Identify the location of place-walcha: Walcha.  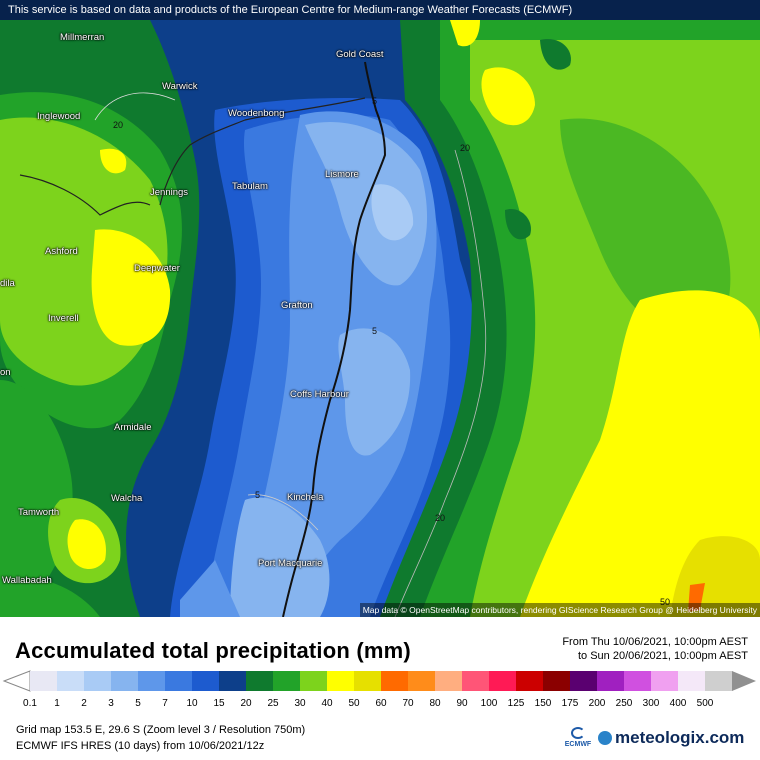
(127, 498).